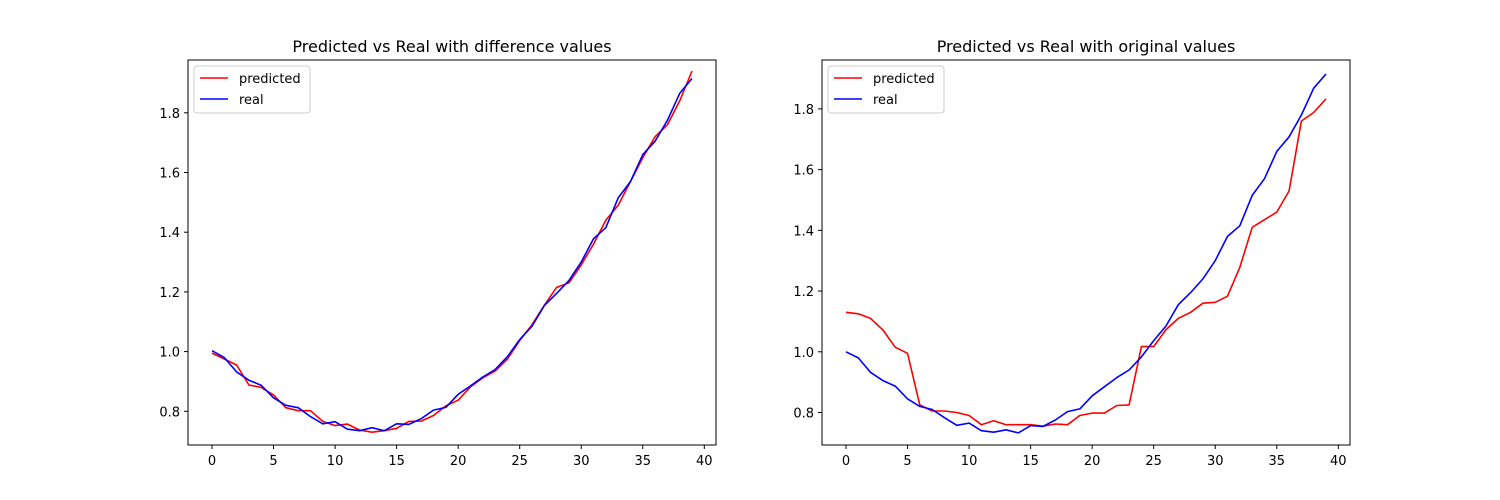 The image size is (1500, 500). I want to click on right-x-tick-label: 30, so click(1215, 461).